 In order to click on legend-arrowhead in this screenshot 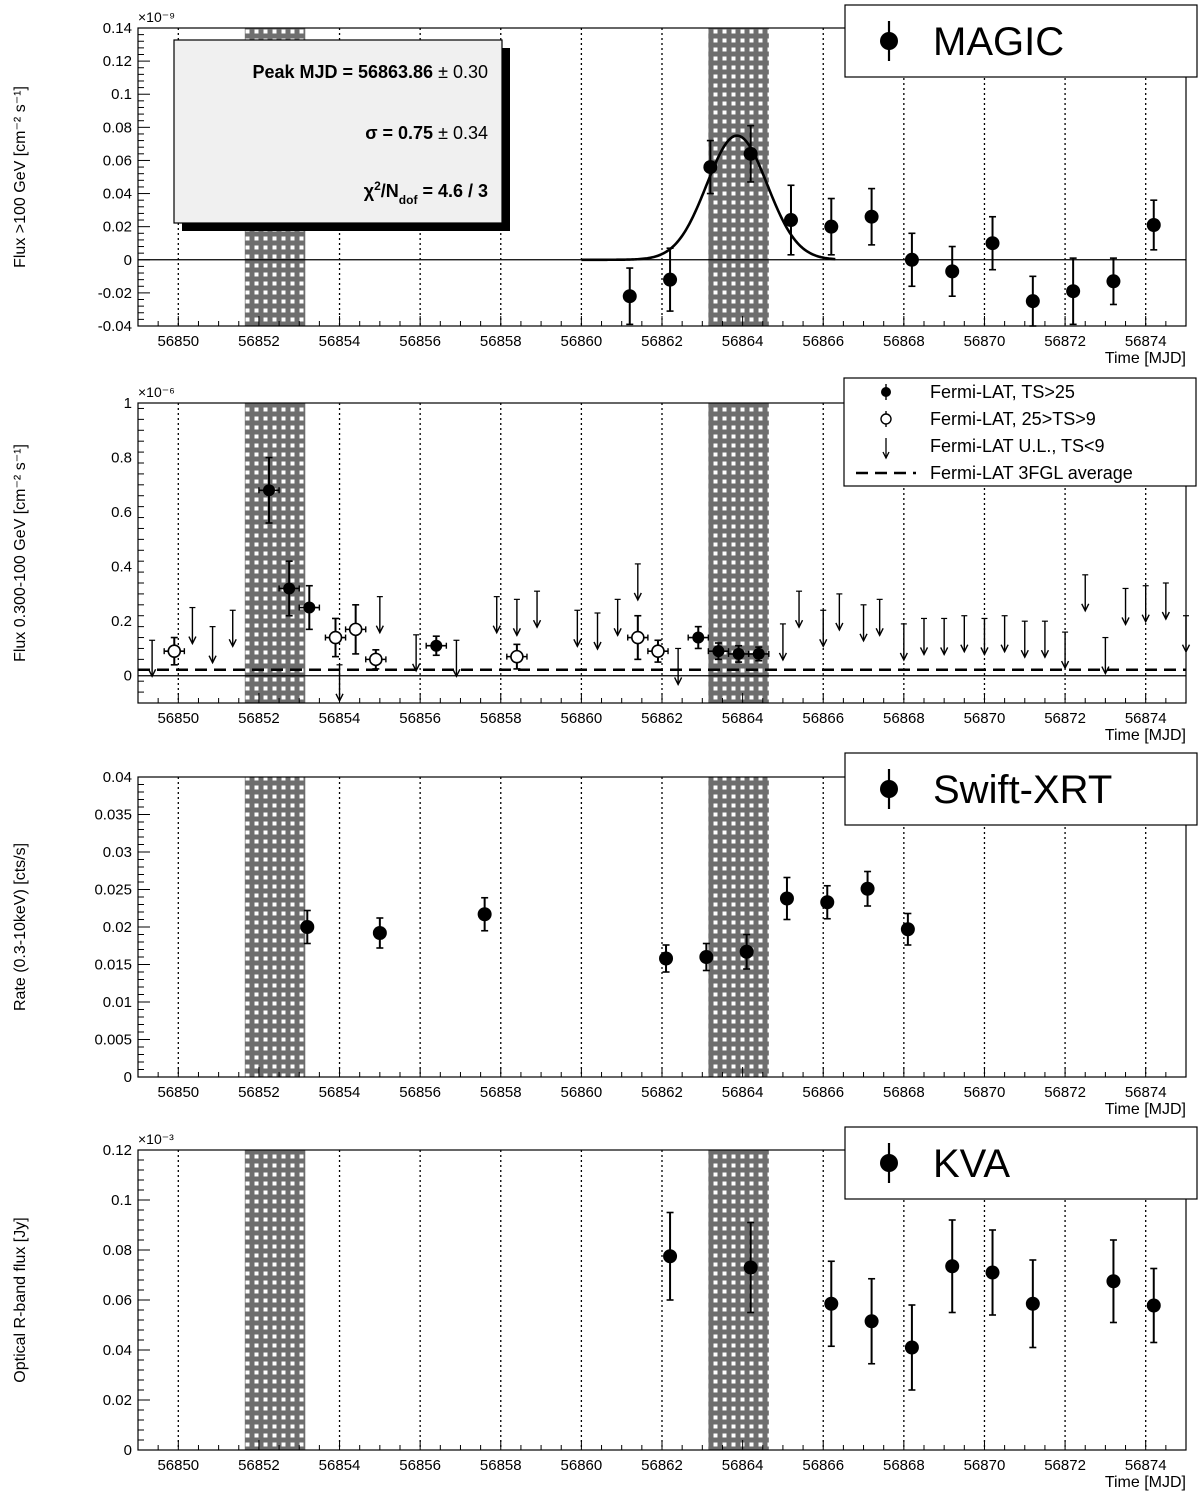, I will do `click(886, 455)`.